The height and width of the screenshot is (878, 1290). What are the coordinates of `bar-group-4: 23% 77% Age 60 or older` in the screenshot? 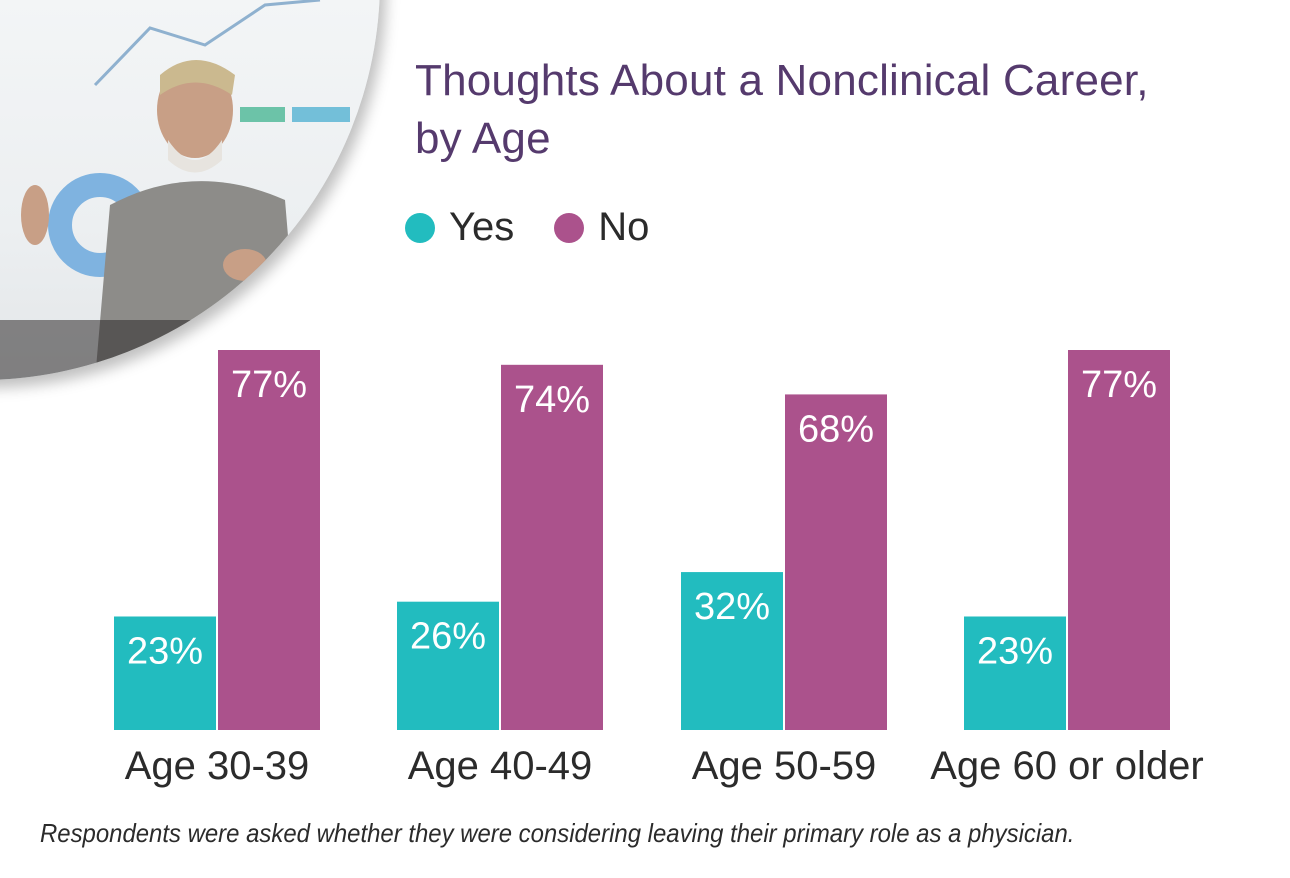 It's located at (1067, 569).